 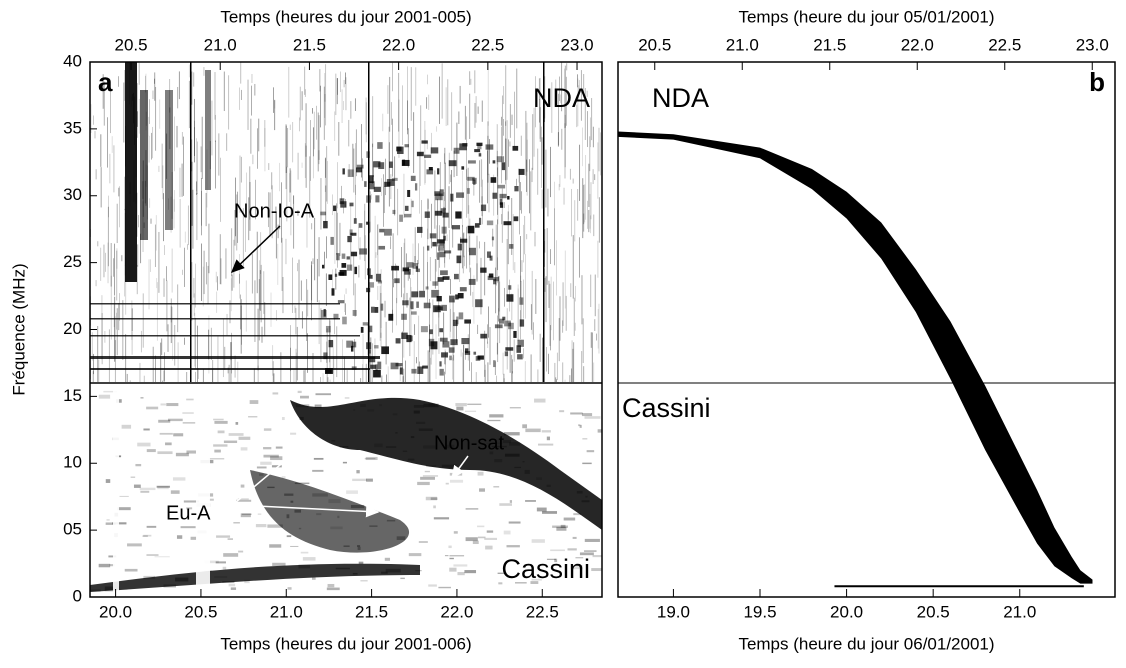 What do you see at coordinates (1092, 44) in the screenshot?
I see `x-top-tick-label: 23.0` at bounding box center [1092, 44].